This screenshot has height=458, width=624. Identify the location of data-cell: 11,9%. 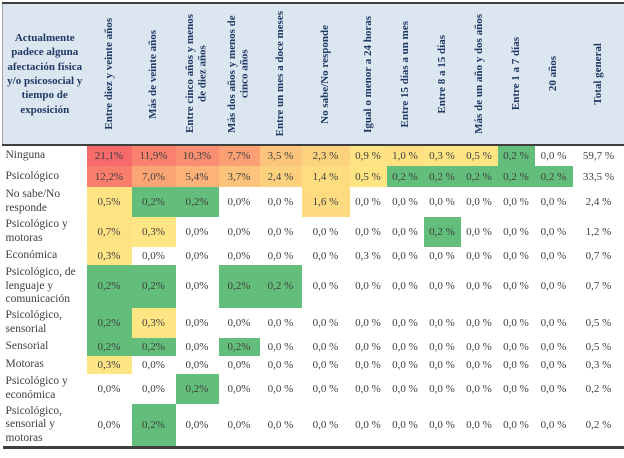
(153, 155).